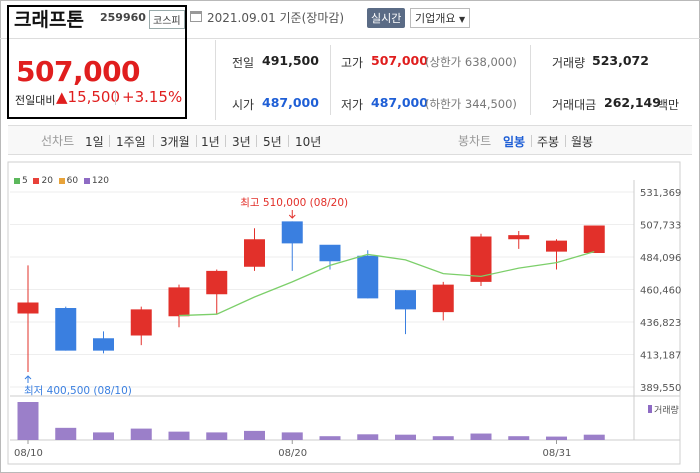  What do you see at coordinates (350, 140) in the screenshot?
I see `chart-tab-bar: 선차트 1일 1주일 3개월 1년 3년 5년 10년 봉차트 일봉 주봉 월봉` at bounding box center [350, 140].